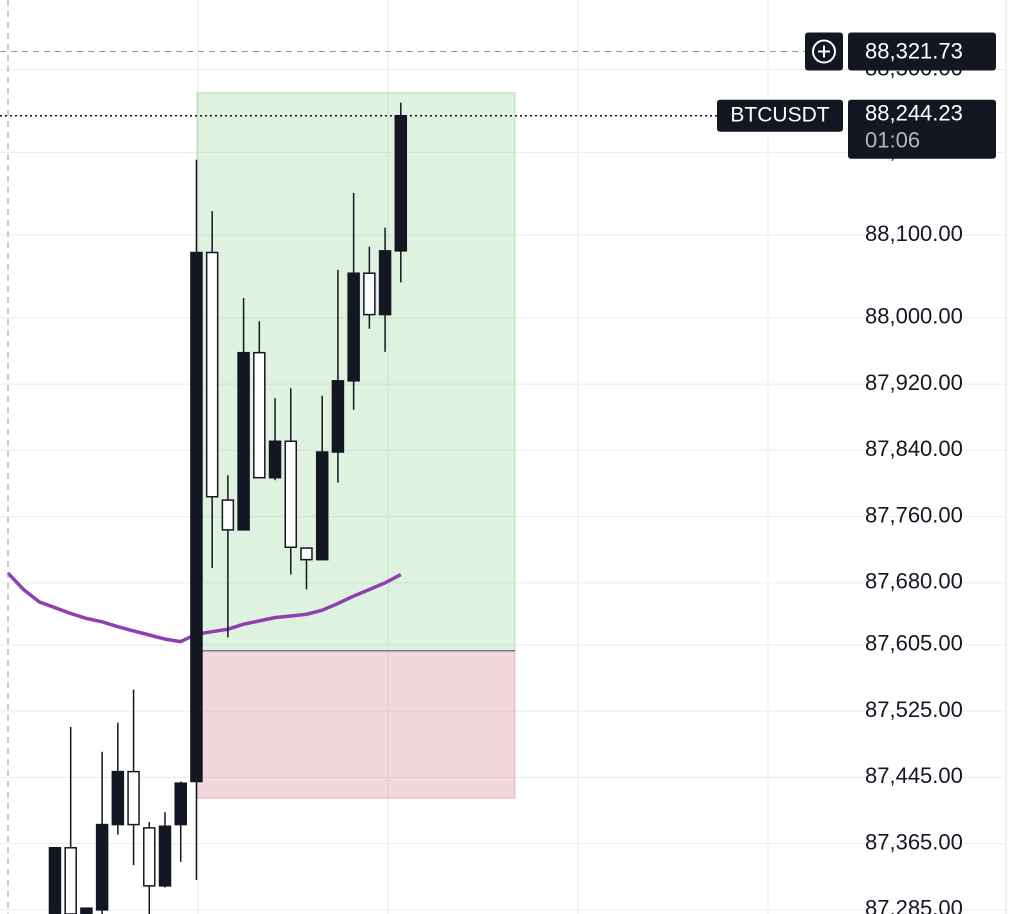 The width and height of the screenshot is (1018, 914). Describe the element at coordinates (914, 775) in the screenshot. I see `y-tick-label: 87,445.00` at that location.